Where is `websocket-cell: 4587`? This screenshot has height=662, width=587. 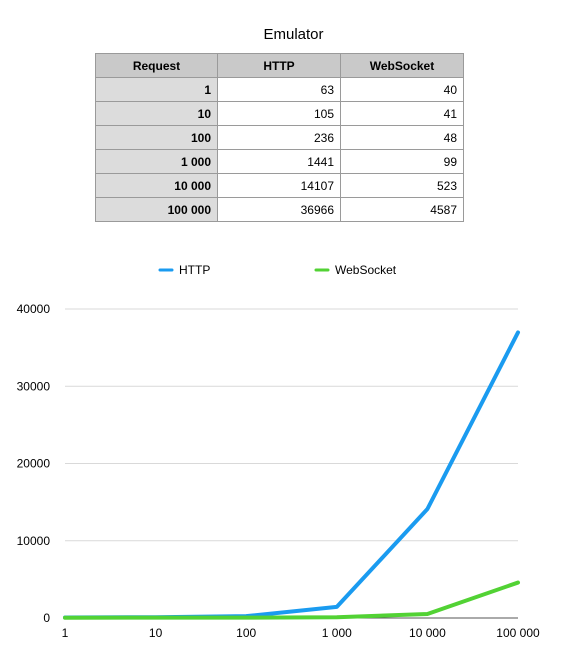 websocket-cell: 4587 is located at coordinates (402, 209).